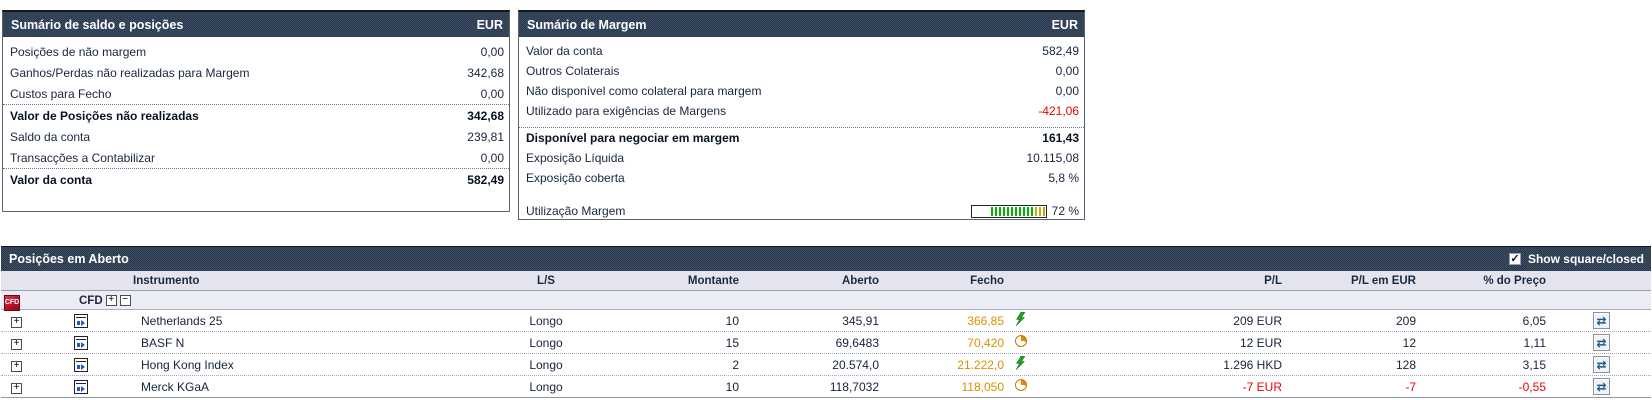  Describe the element at coordinates (801, 205) in the screenshot. I see `margin-utilization-row: Utilização Margem 72 %` at that location.